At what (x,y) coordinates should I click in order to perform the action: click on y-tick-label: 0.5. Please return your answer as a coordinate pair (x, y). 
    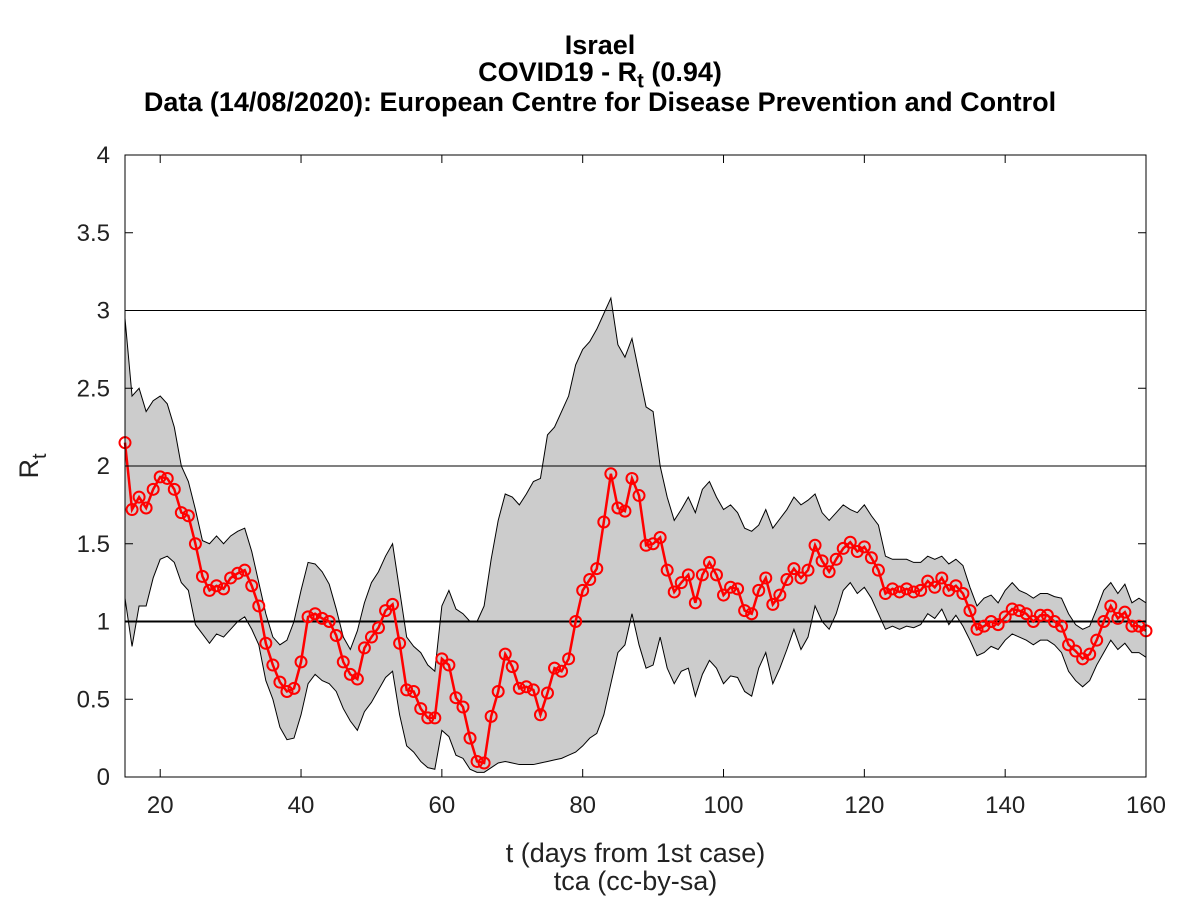
    Looking at the image, I should click on (93, 699).